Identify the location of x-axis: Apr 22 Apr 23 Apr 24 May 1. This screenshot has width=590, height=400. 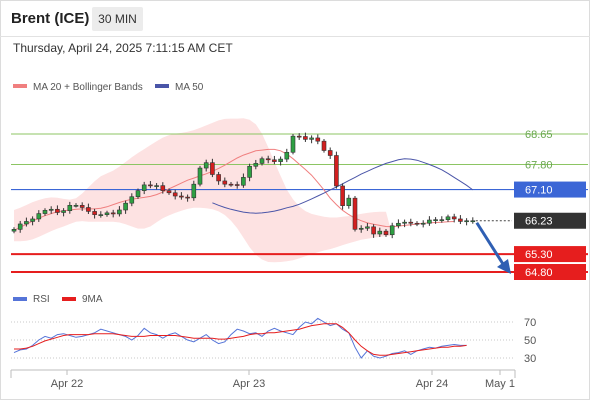
(263, 379).